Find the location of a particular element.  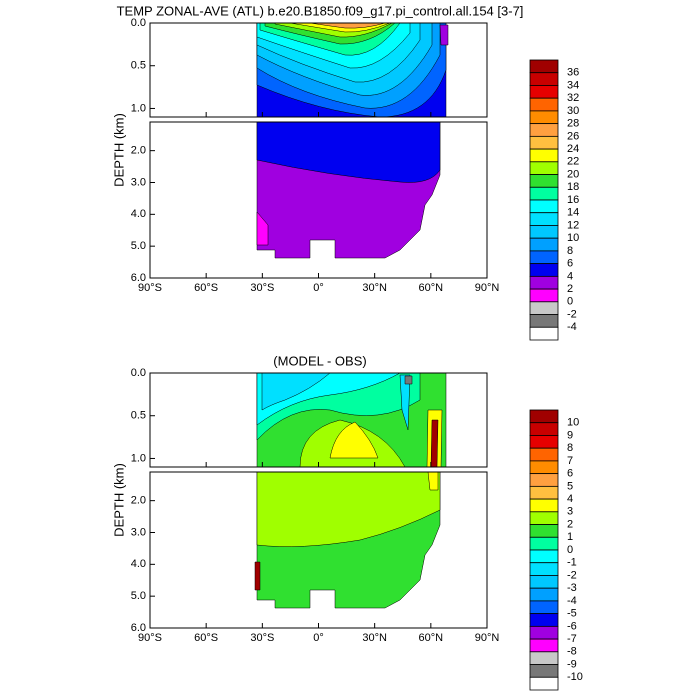

colorbar-label: -4 is located at coordinates (572, 601).